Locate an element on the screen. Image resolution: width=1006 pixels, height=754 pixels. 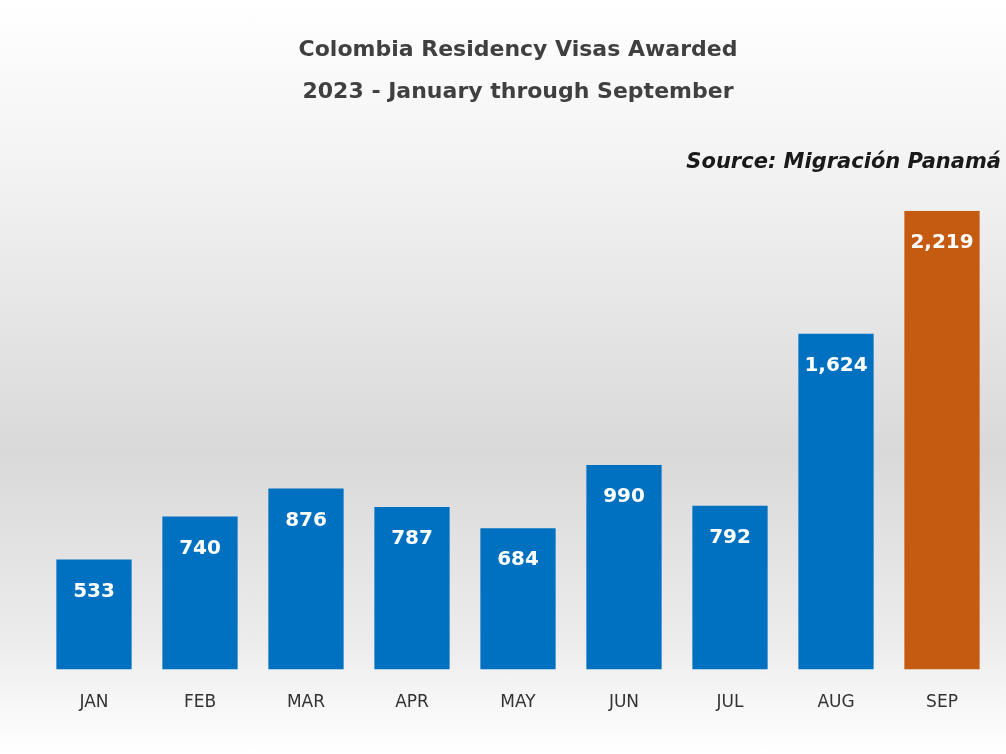
data-label: 876 is located at coordinates (306, 518).